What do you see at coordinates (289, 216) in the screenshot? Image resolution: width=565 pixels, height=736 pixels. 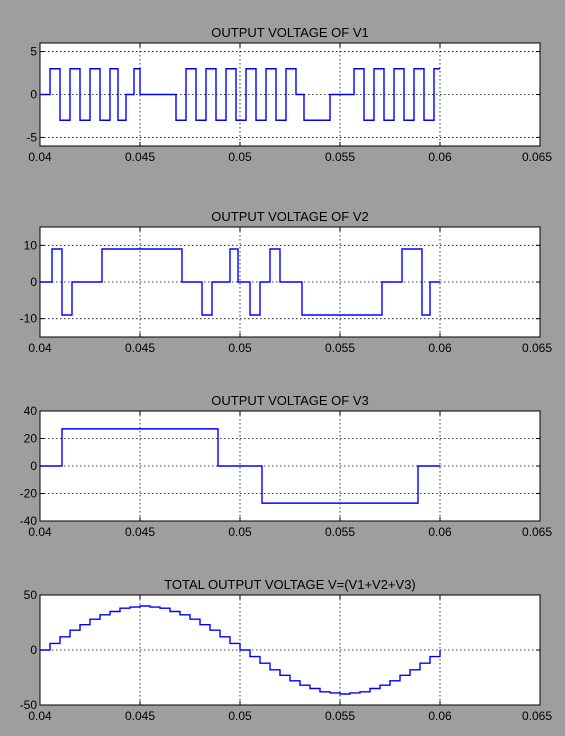 I see `chart-title: OUTPUT VOLTAGE OF V2` at bounding box center [289, 216].